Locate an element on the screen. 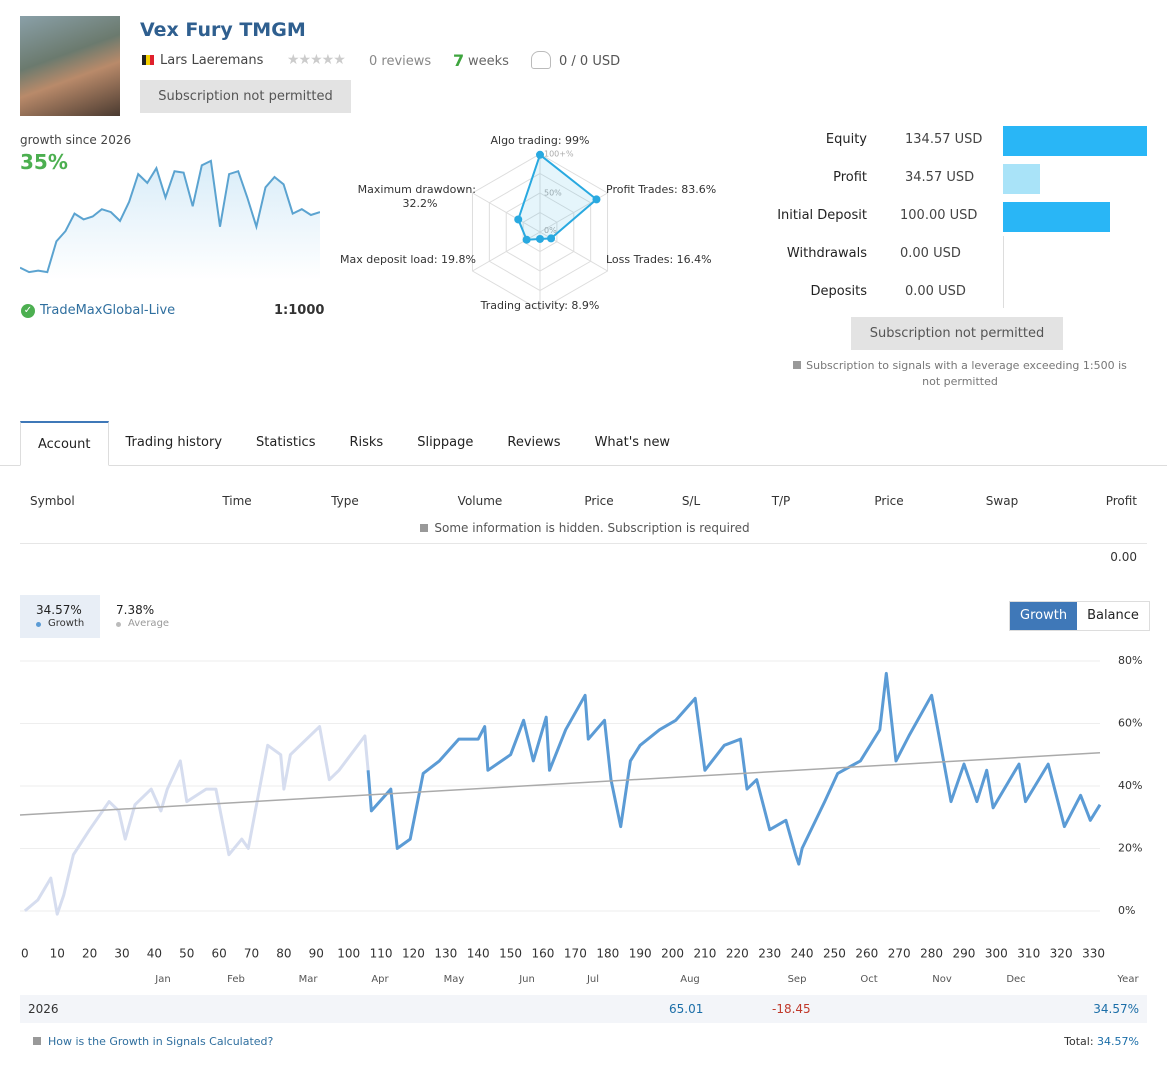  radar-ring-label: 100+% is located at coordinates (559, 154).